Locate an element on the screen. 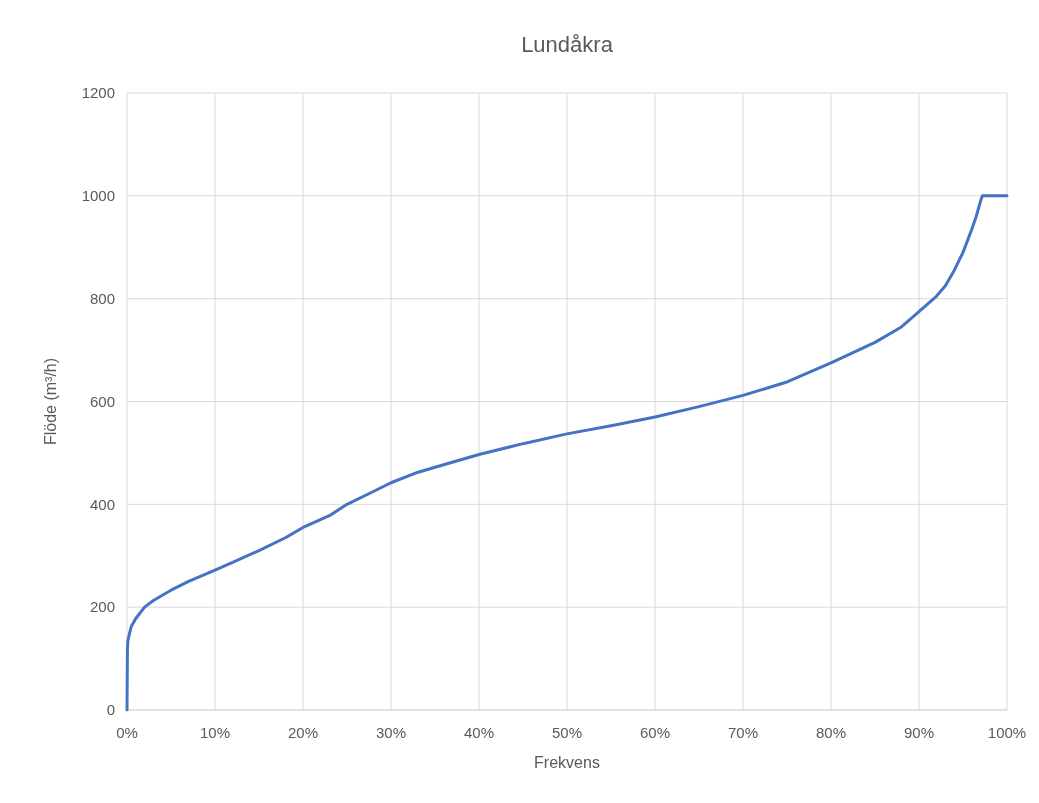 The image size is (1039, 803). x-tick-label: 100% is located at coordinates (1007, 732).